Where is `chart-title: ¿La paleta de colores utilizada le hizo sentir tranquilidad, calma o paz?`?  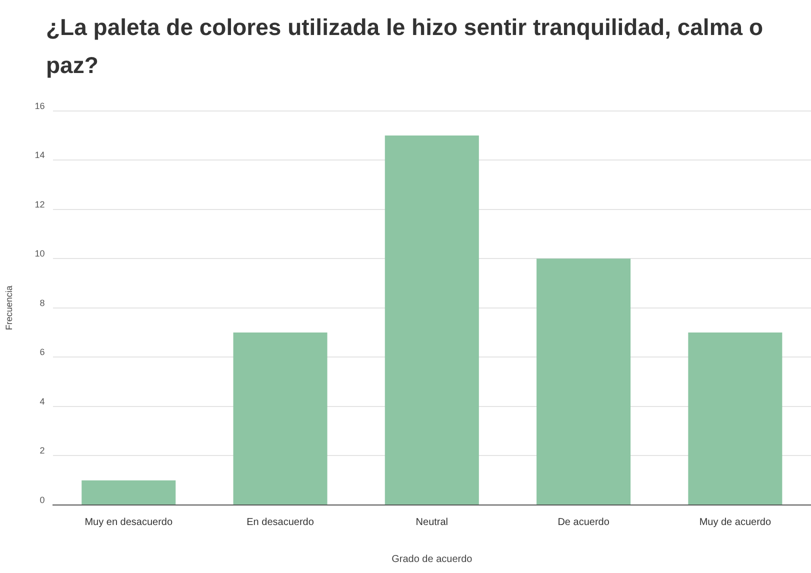
chart-title: ¿La paleta de colores utilizada le hizo sentir tranquilidad, calma o paz? is located at coordinates (405, 46).